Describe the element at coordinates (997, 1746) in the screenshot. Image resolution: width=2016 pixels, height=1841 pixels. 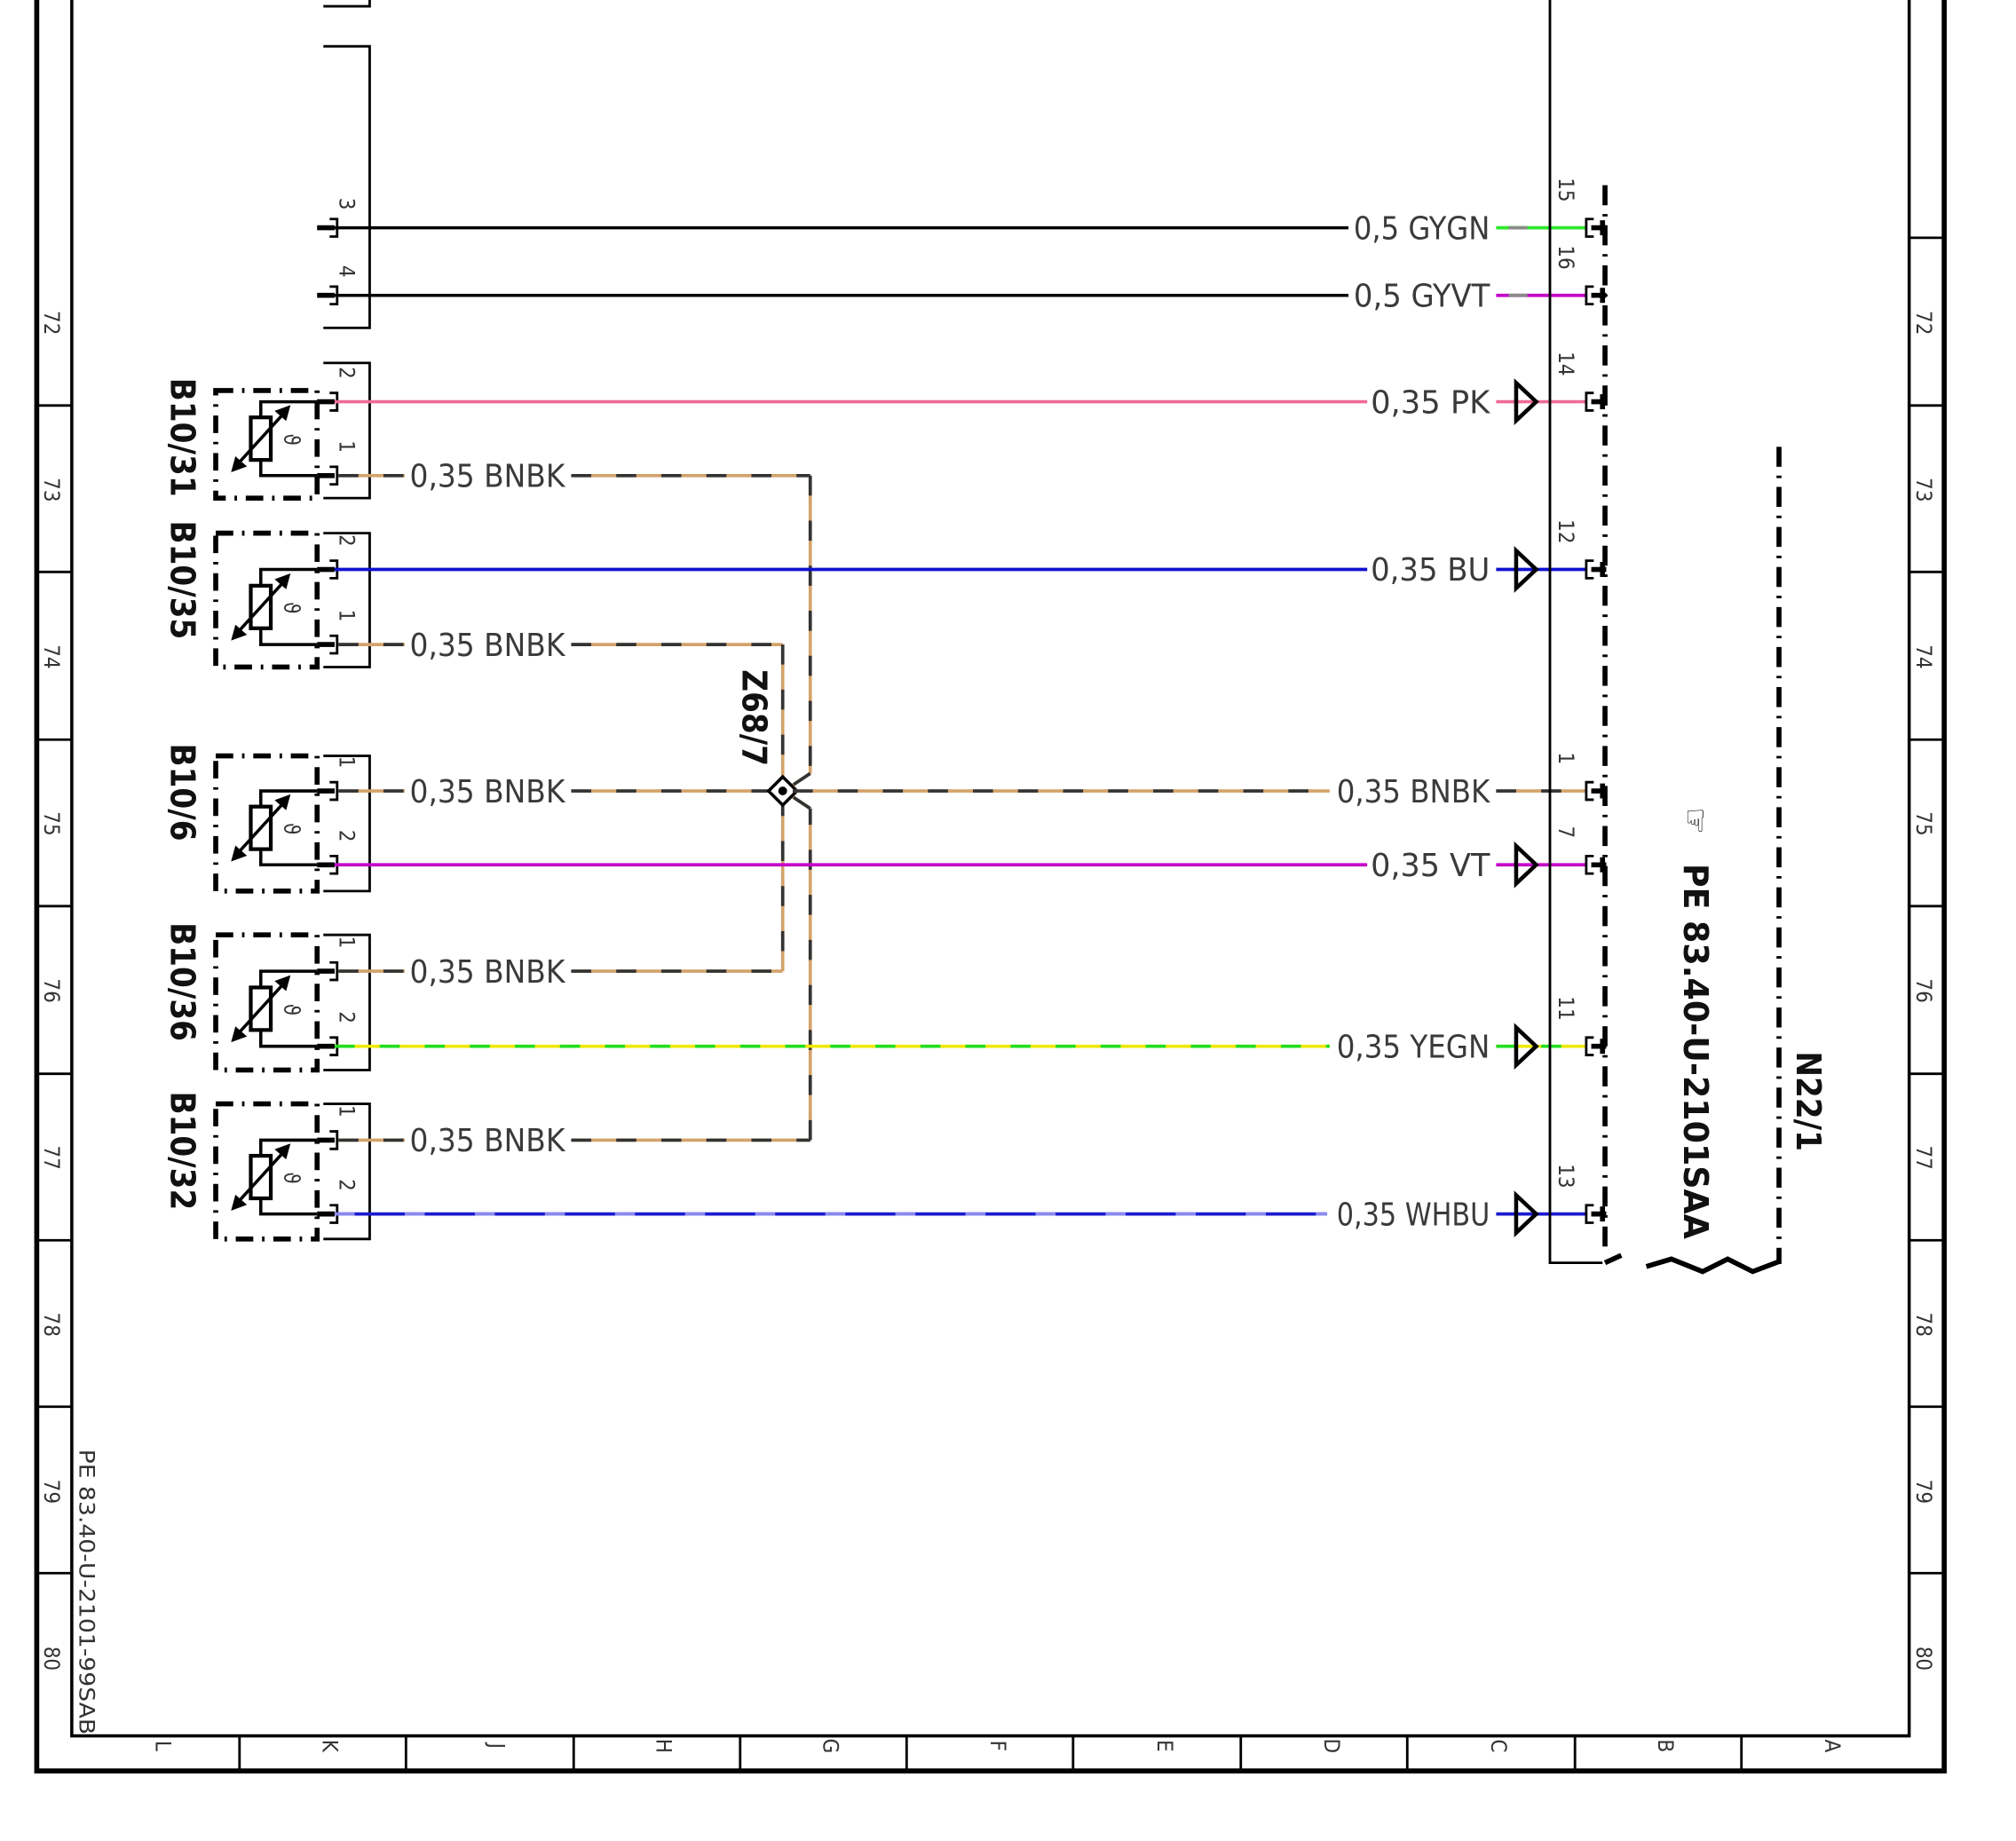
I see `column-label: F` at that location.